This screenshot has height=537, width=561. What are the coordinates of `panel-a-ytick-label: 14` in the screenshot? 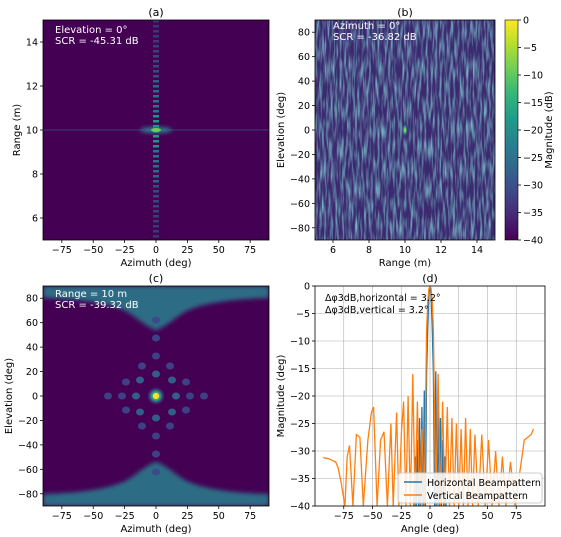 It's located at (32, 43).